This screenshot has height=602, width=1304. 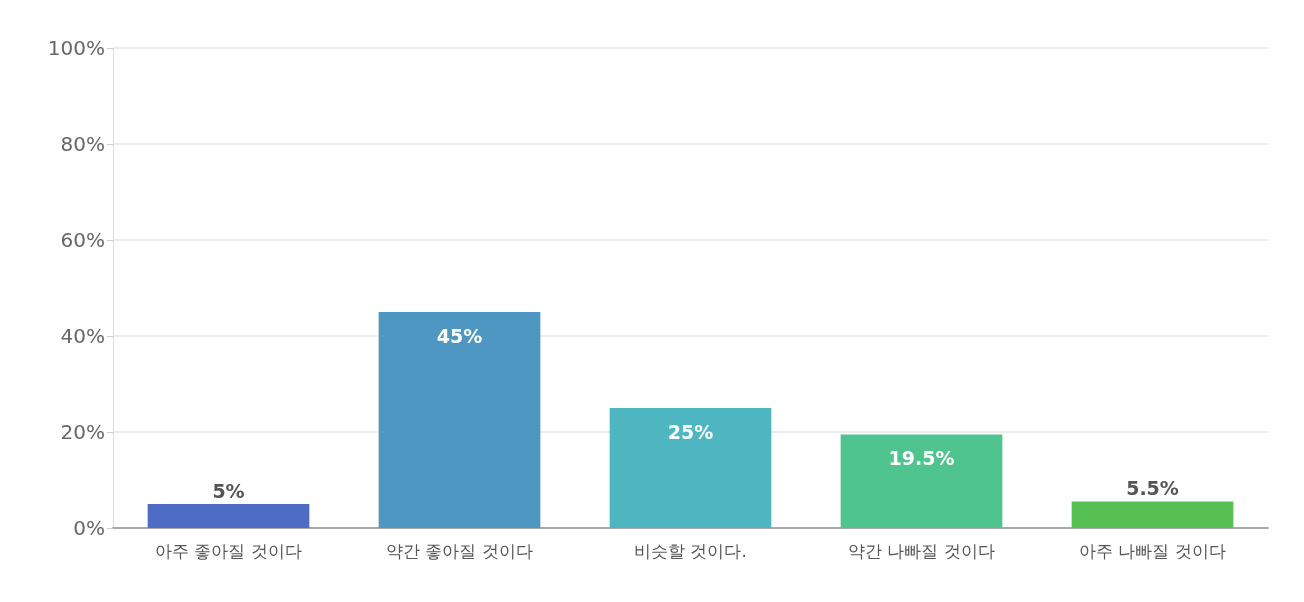 I want to click on x-tick-label: 비슷할 것이다., so click(x=690, y=550).